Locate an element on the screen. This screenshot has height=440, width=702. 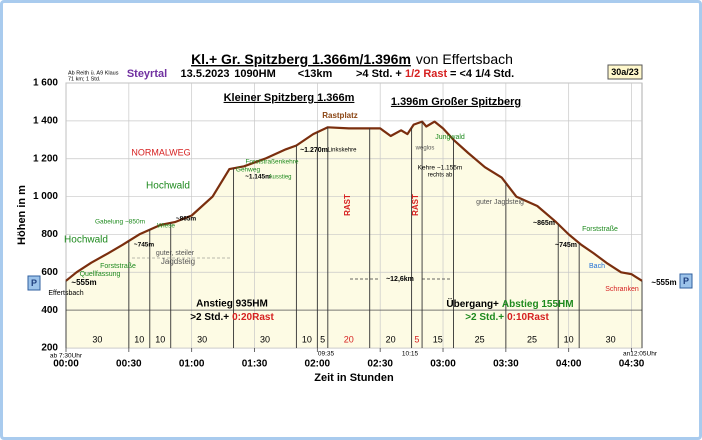
y-tick-label: 1 600 is located at coordinates (45, 83).